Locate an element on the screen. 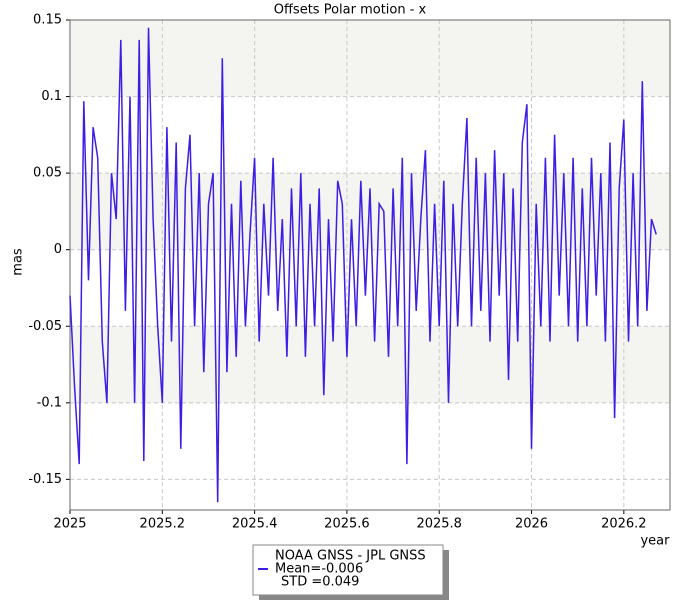  x-axis-label: year is located at coordinates (655, 541).